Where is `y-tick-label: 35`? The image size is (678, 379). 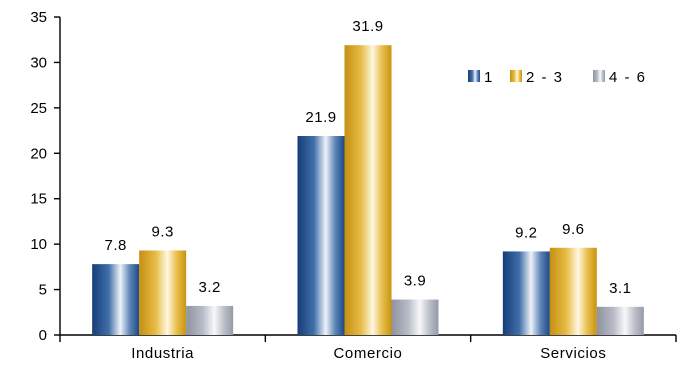 y-tick-label: 35 is located at coordinates (38, 17).